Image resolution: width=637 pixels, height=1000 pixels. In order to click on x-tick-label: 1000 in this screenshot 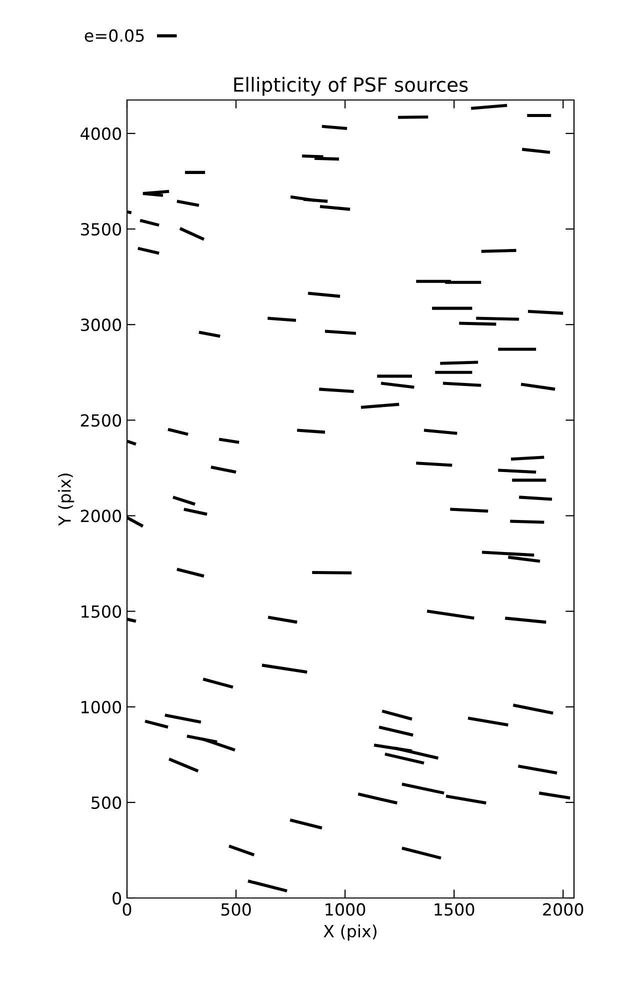, I will do `click(346, 909)`.